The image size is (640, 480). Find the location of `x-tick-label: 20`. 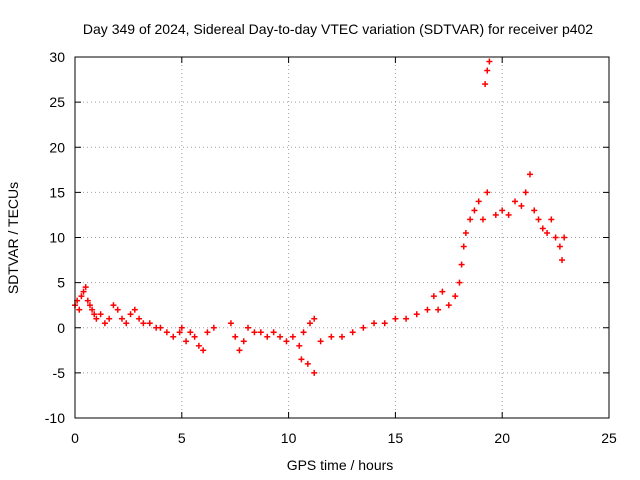

x-tick-label: 20 is located at coordinates (502, 438).